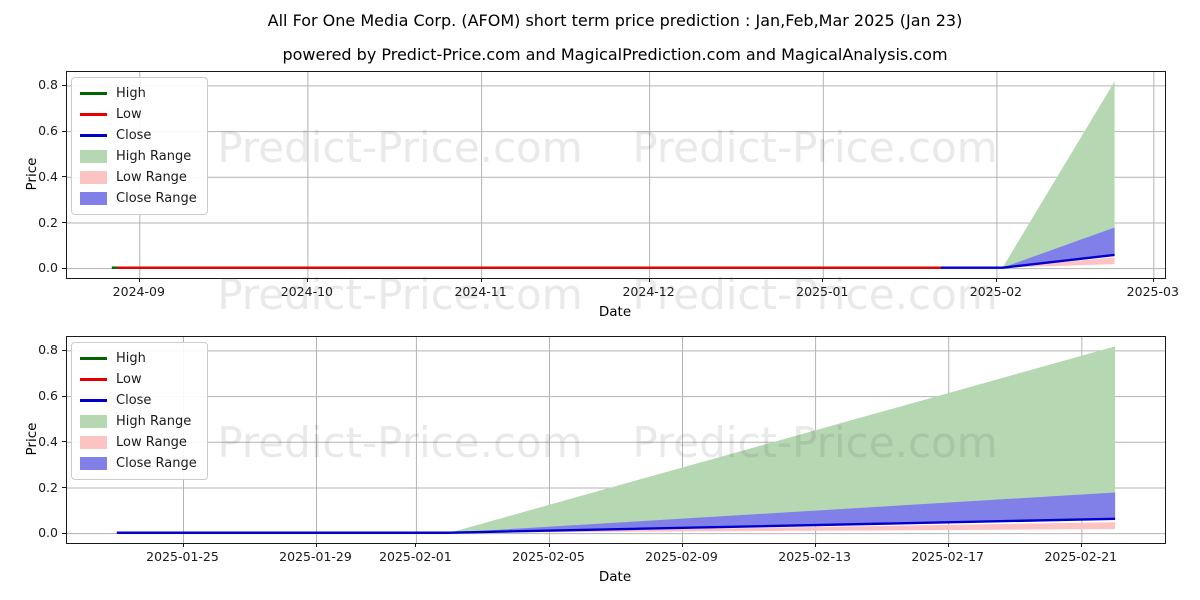 Image resolution: width=1200 pixels, height=600 pixels. I want to click on x-tick-label: 2024-09, so click(138, 291).